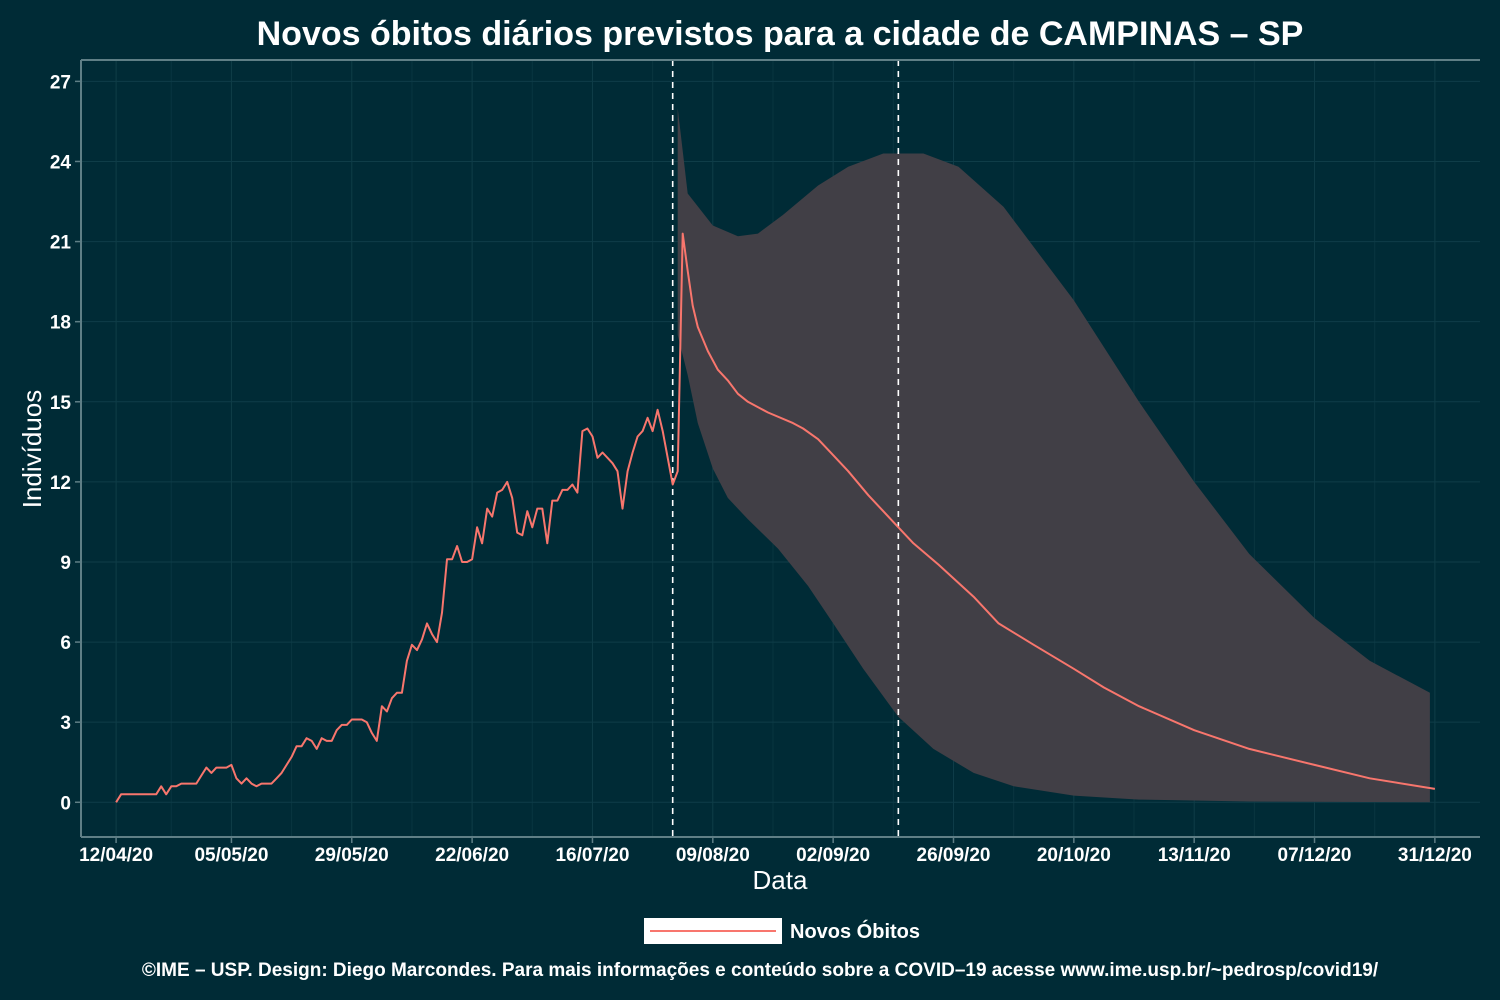 This screenshot has width=1500, height=1000. I want to click on x-tick-label: 26/09/20, so click(954, 855).